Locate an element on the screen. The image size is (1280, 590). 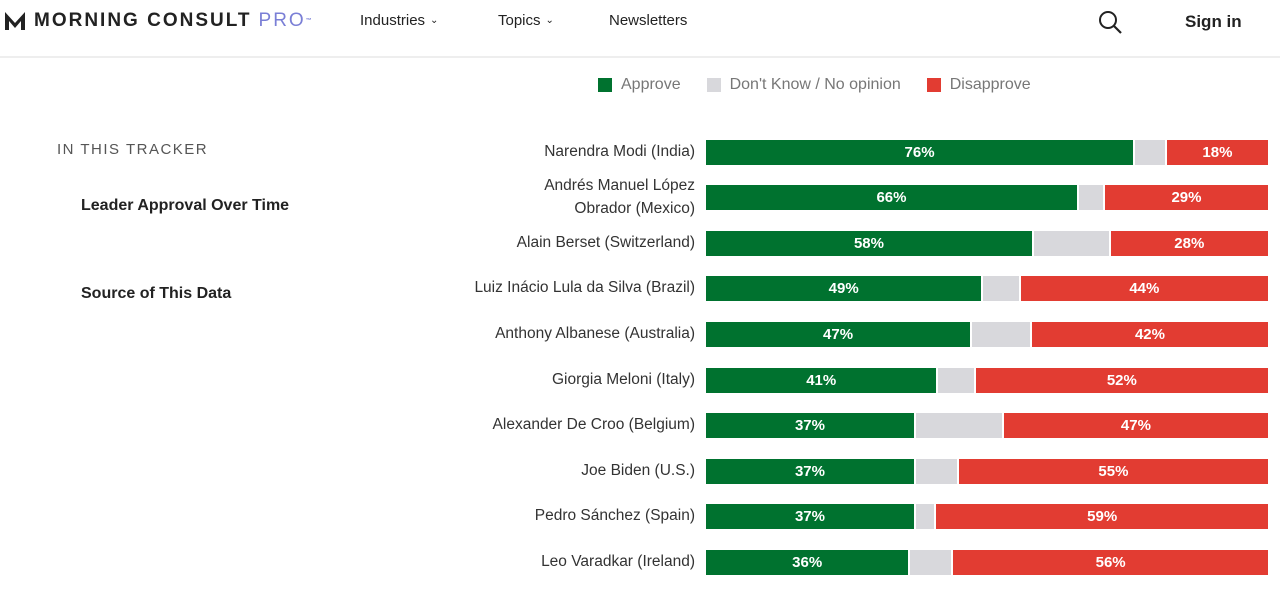
sidebar-title: IN THIS TRACKER is located at coordinates (133, 149).